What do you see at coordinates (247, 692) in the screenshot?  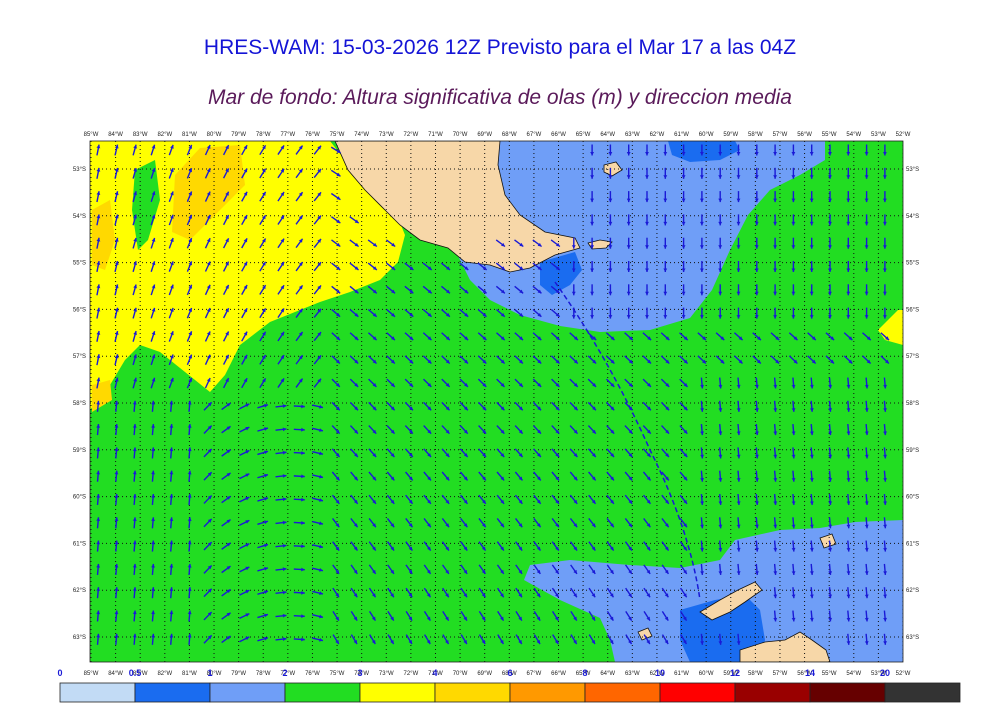 I see `color-scale-swatch` at bounding box center [247, 692].